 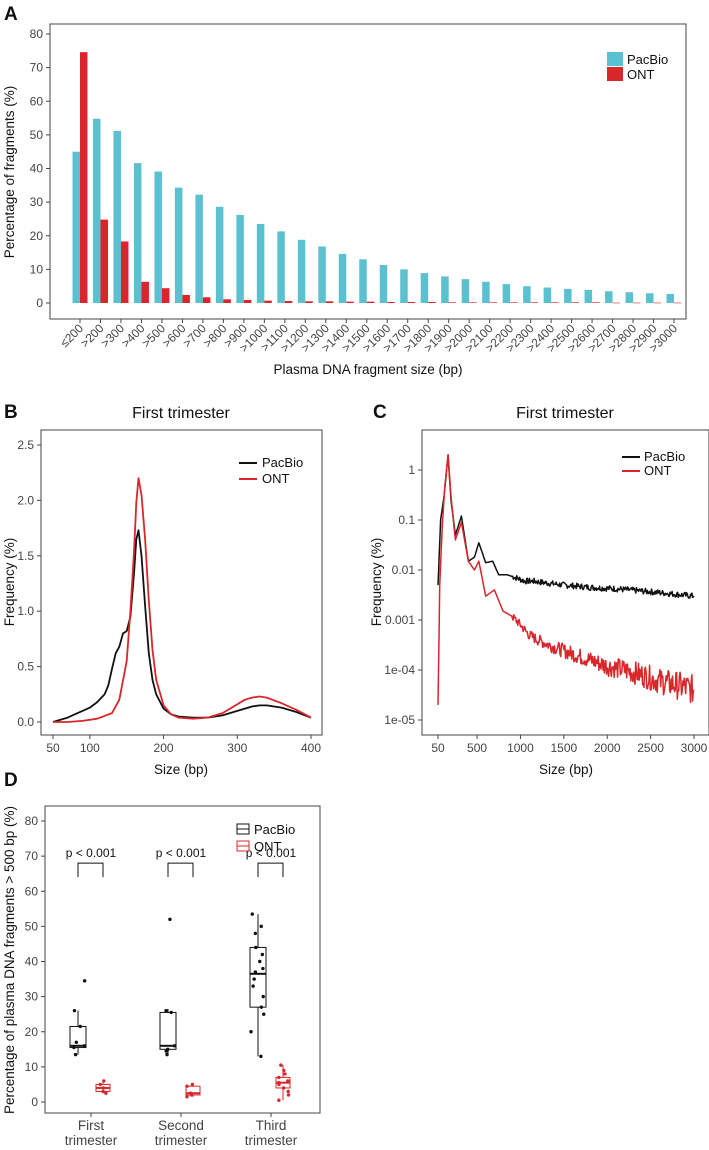 What do you see at coordinates (258, 977) in the screenshot?
I see `box-pacbio` at bounding box center [258, 977].